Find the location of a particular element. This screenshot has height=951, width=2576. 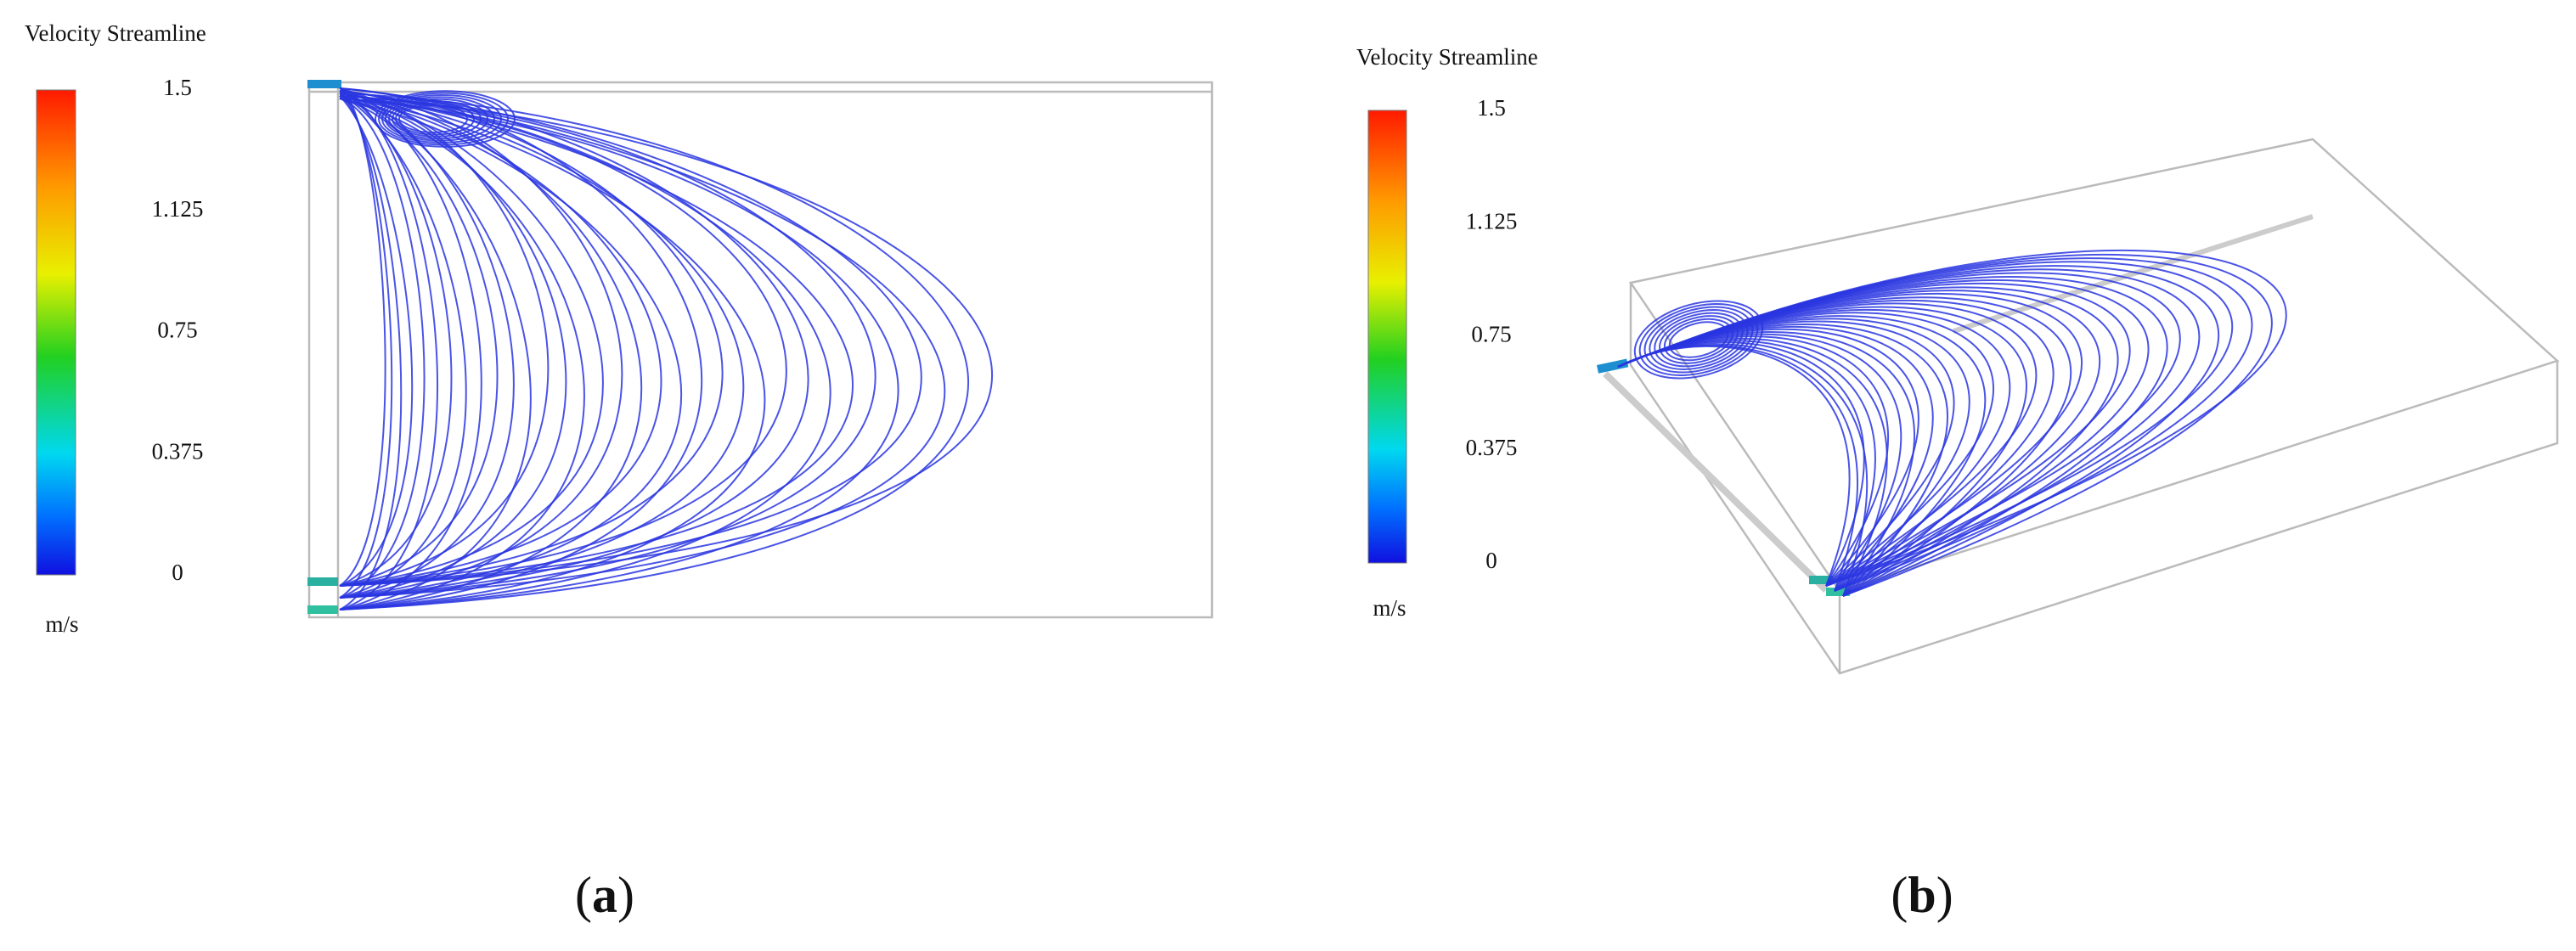

label-letter: b is located at coordinates (1922, 895).